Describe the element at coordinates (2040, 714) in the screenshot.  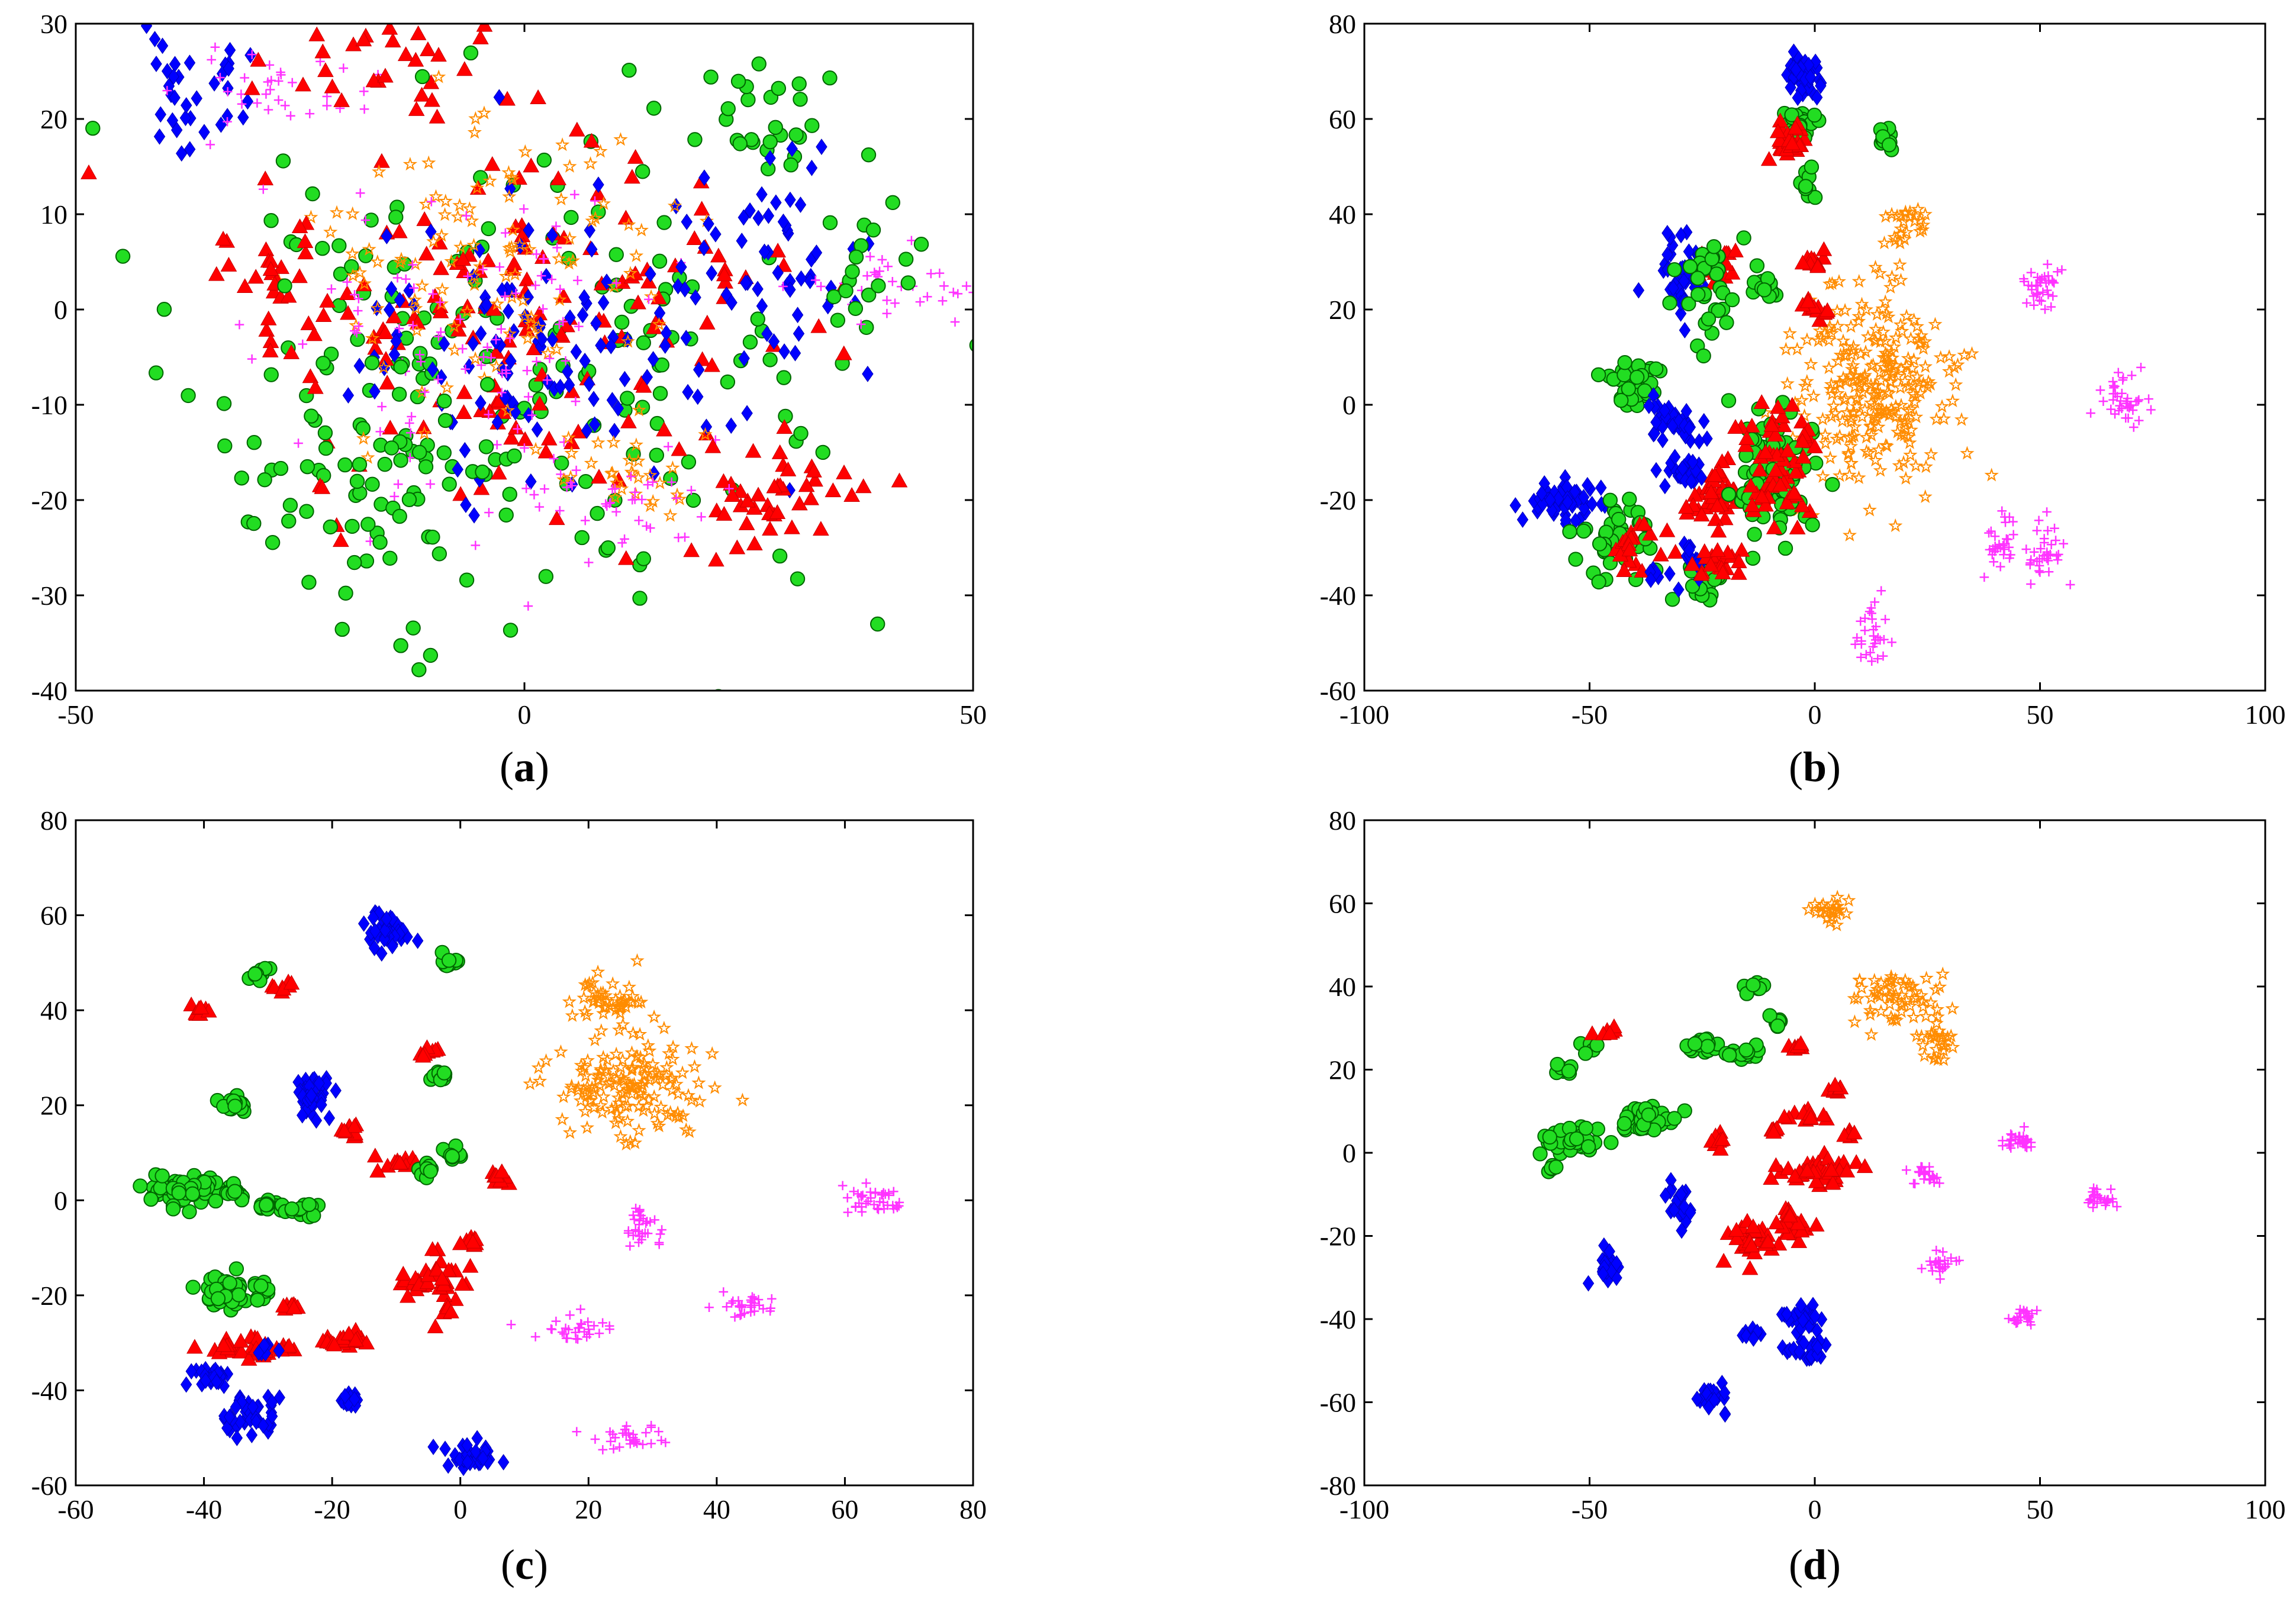
I see `x-tick-label: 50` at that location.